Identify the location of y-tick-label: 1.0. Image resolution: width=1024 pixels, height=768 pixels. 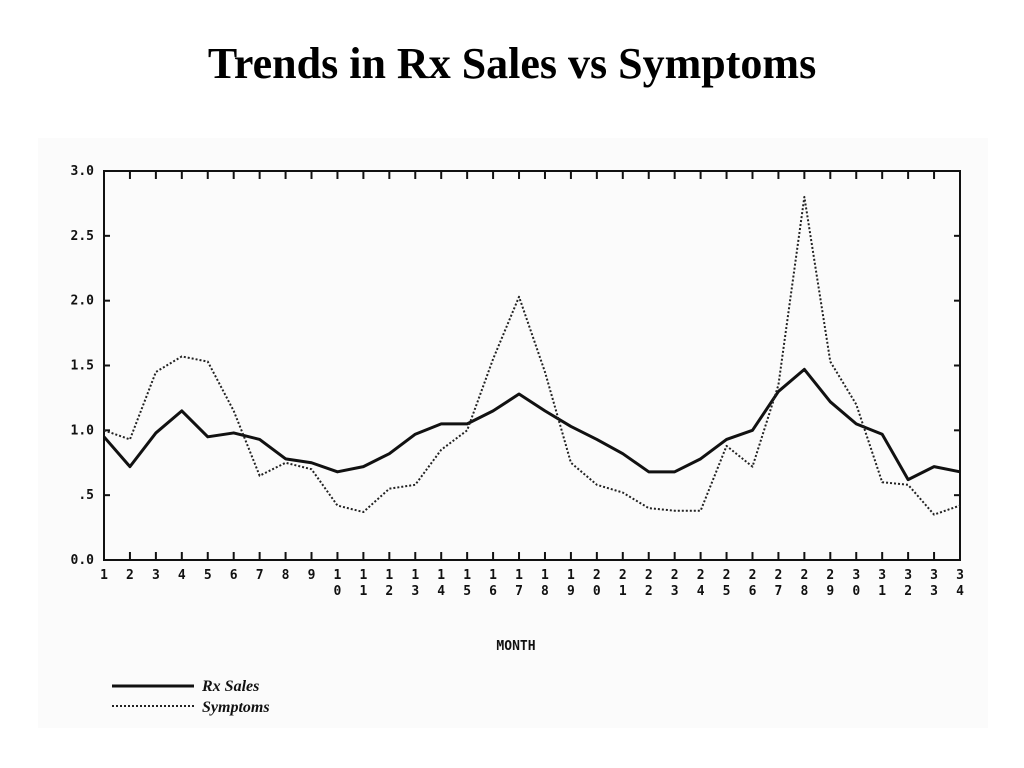
(83, 430).